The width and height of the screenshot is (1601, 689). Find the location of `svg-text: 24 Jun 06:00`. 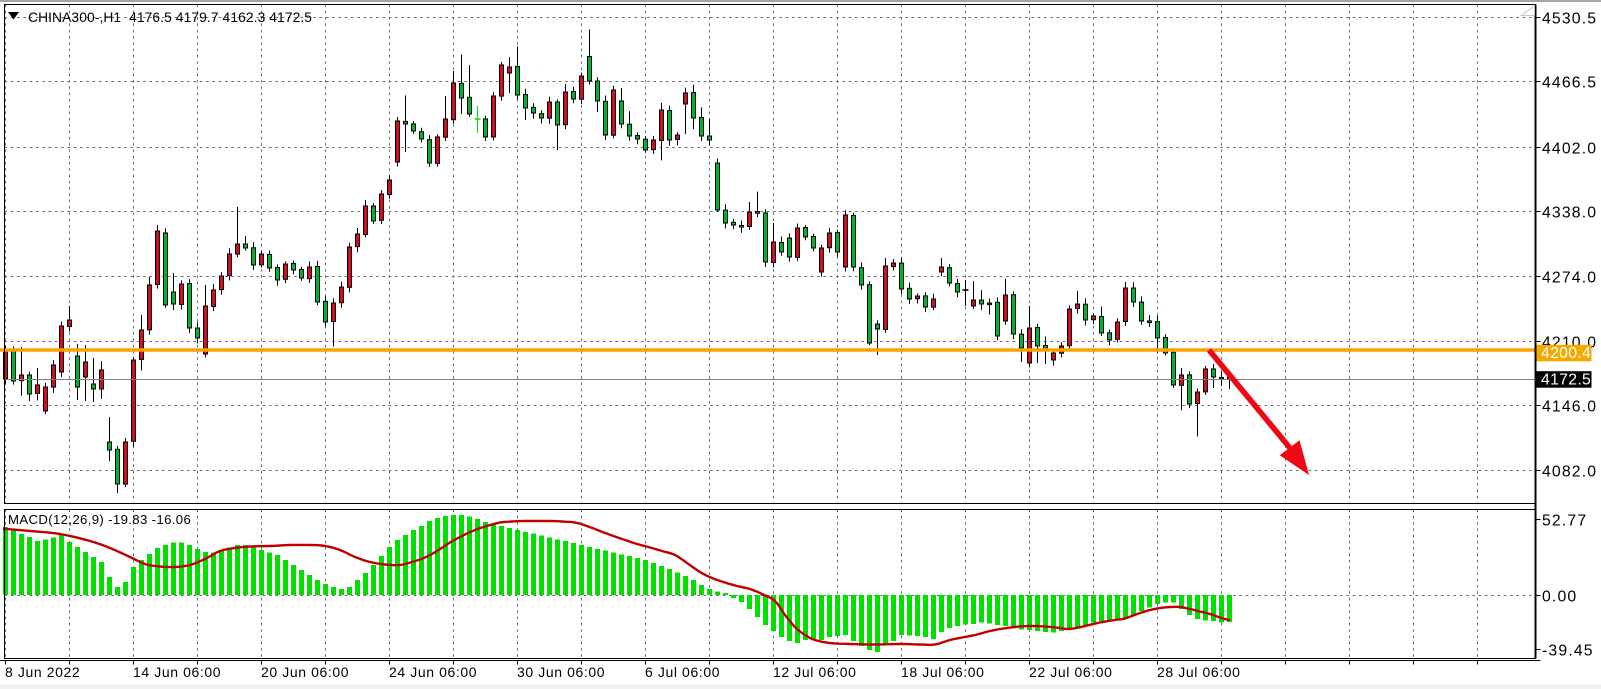

svg-text: 24 Jun 06:00 is located at coordinates (433, 672).